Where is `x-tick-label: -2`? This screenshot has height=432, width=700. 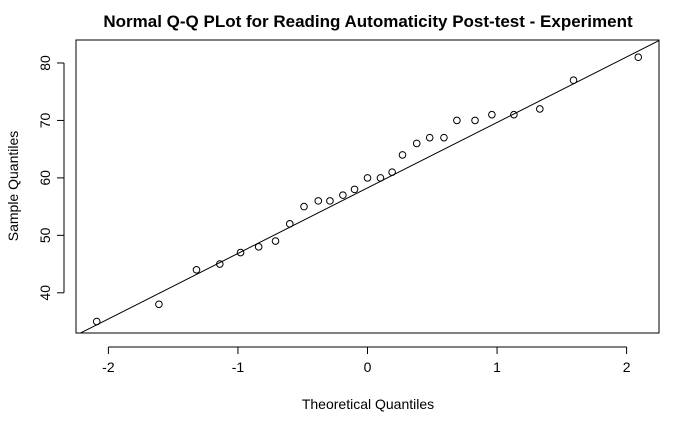
x-tick-label: -2 is located at coordinates (108, 367).